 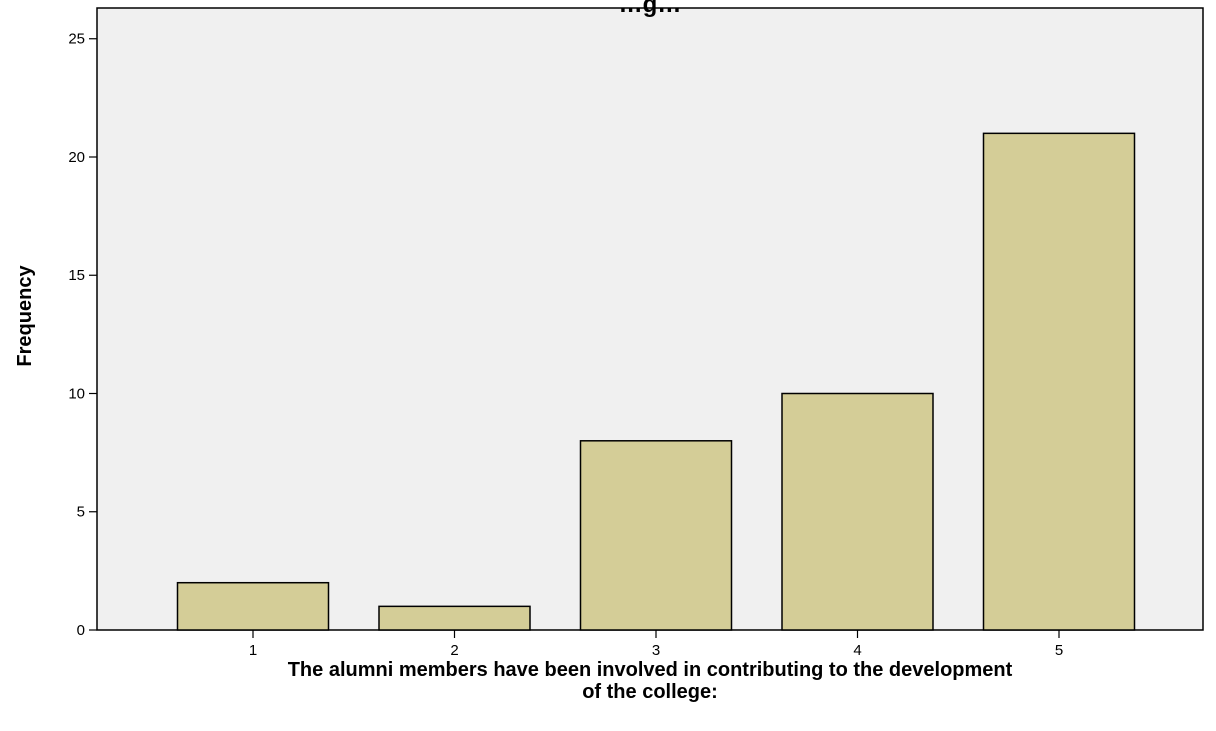 I want to click on x-tick-label: 2, so click(x=454, y=650).